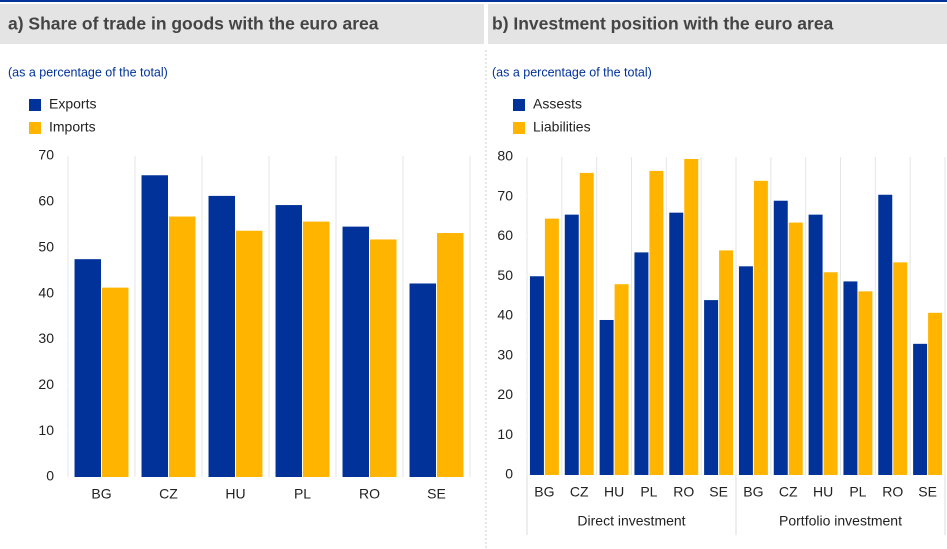 This screenshot has height=549, width=947. I want to click on group-label: Direct investment, so click(631, 521).